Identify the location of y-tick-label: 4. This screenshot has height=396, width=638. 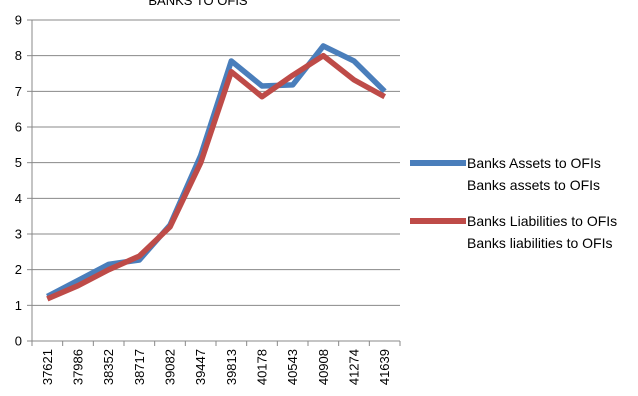
(18, 198).